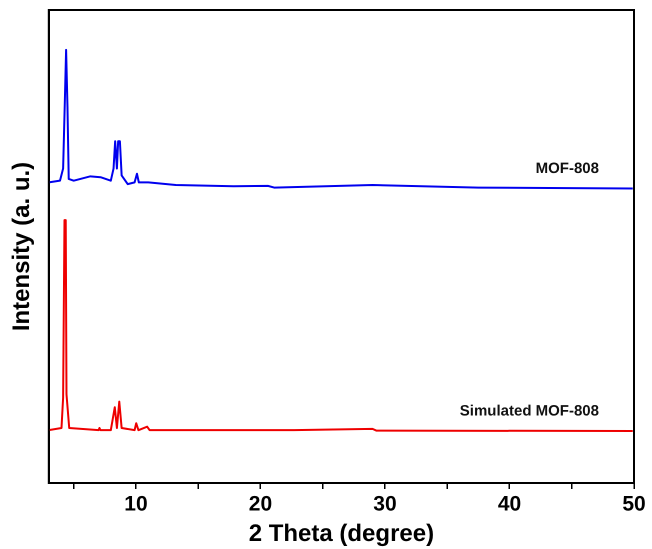  Describe the element at coordinates (567, 169) in the screenshot. I see `series-label: MOF-808` at that location.